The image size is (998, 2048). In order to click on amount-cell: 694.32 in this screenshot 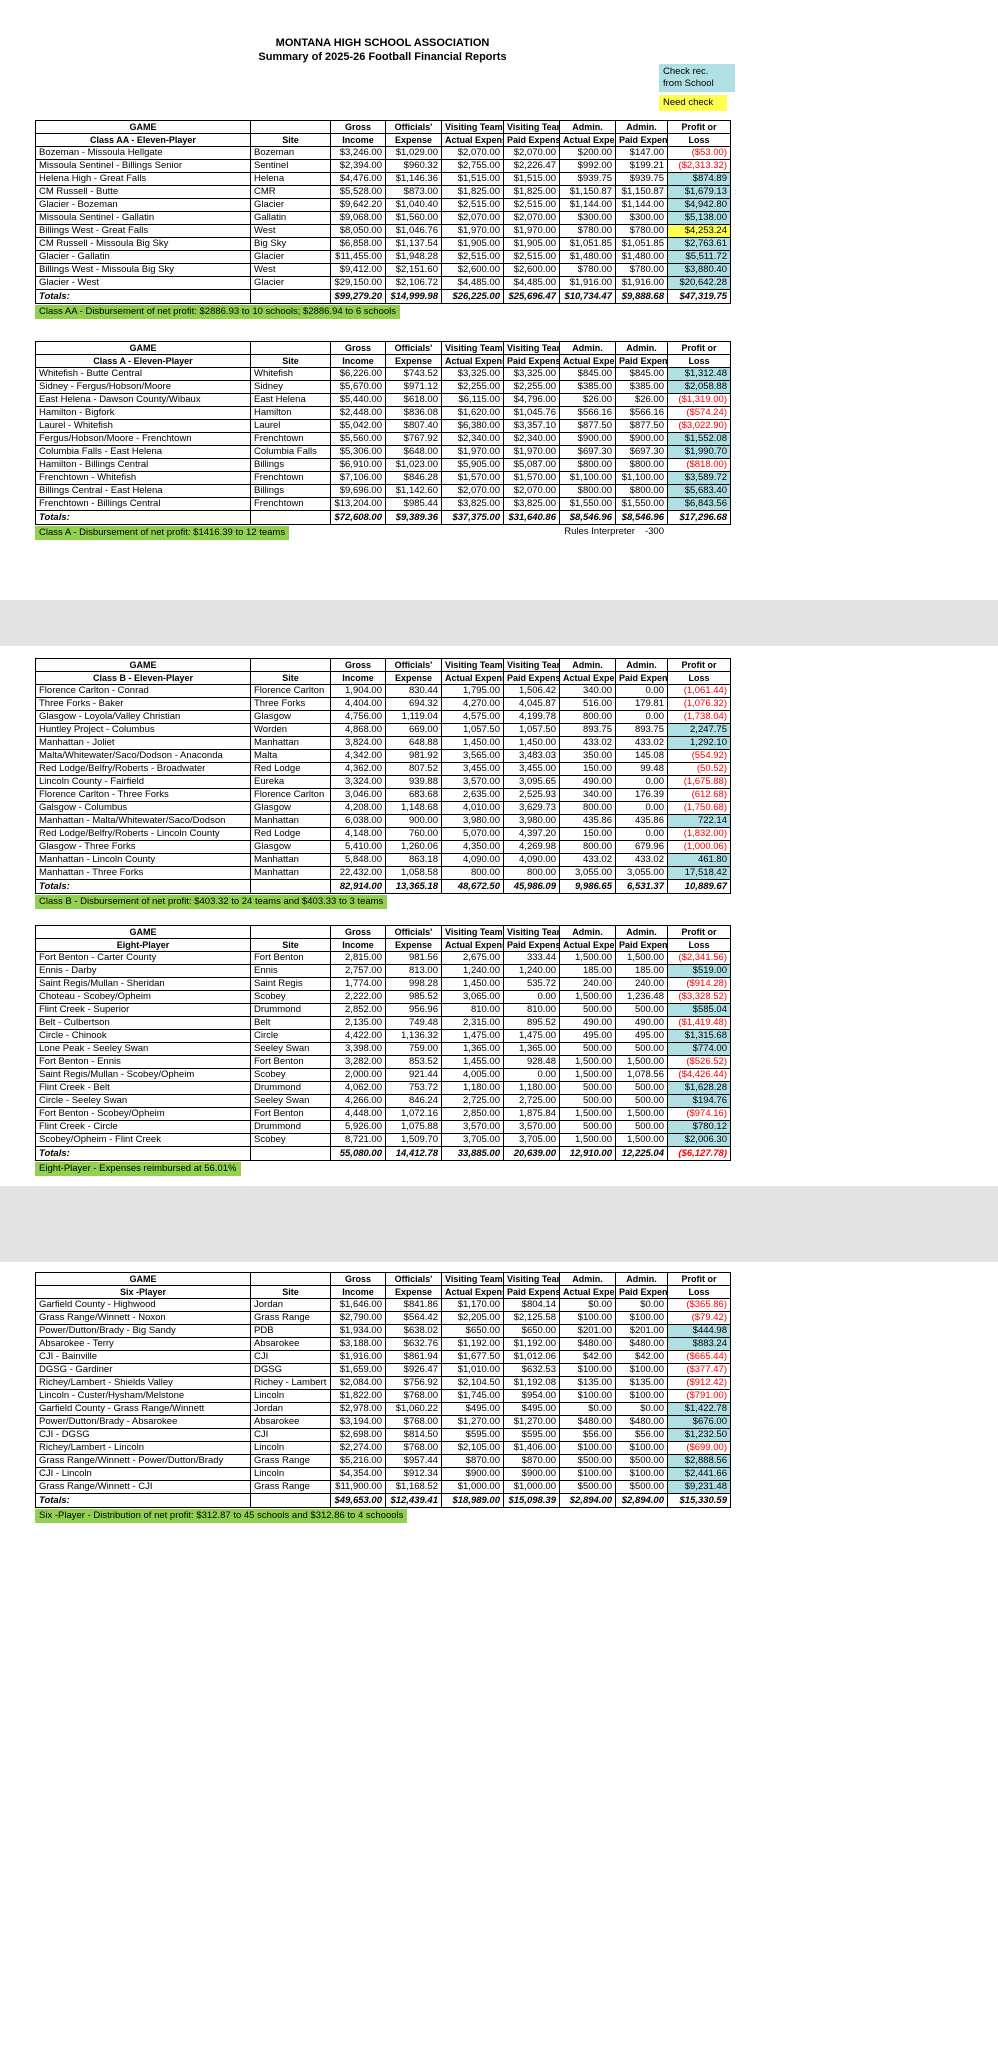, I will do `click(413, 704)`.